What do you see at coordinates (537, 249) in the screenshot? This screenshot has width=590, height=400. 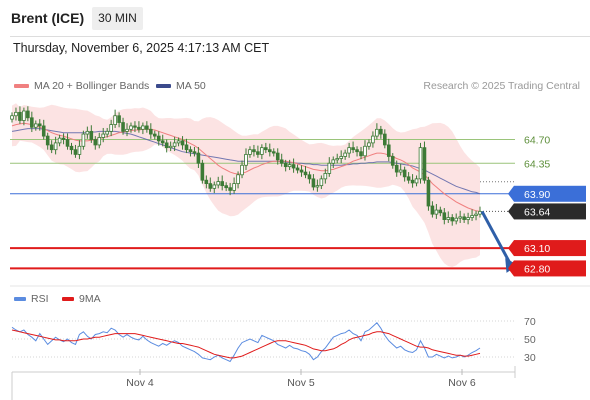 I see `level-label-4: 63.10` at bounding box center [537, 249].